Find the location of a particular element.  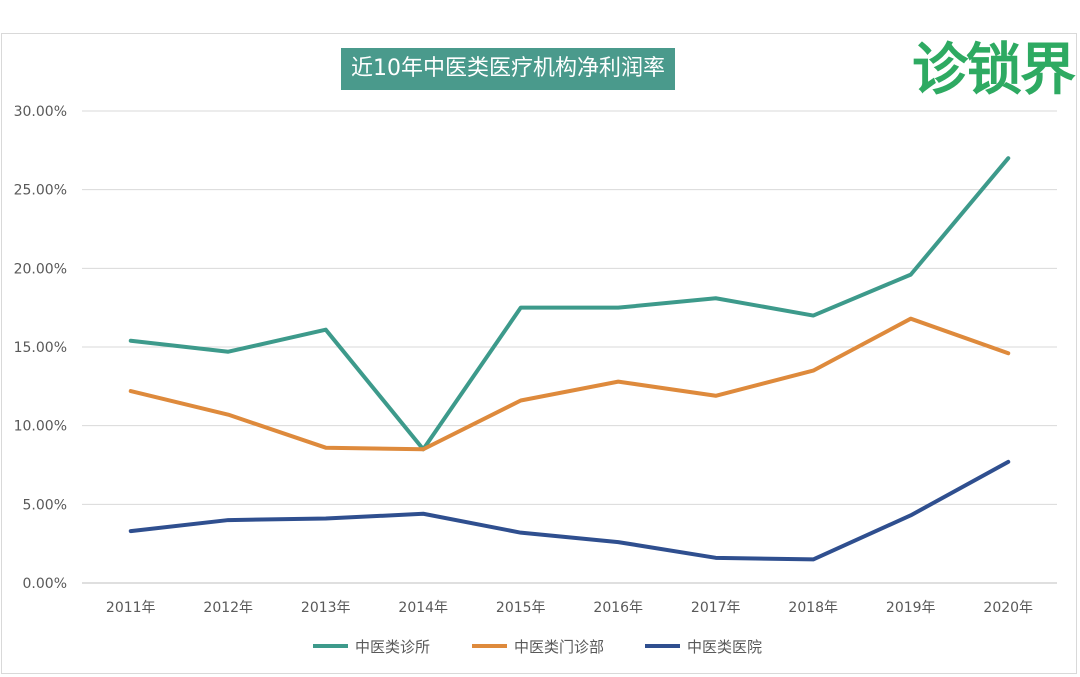

x-tick-label: 2020年 is located at coordinates (1008, 608).